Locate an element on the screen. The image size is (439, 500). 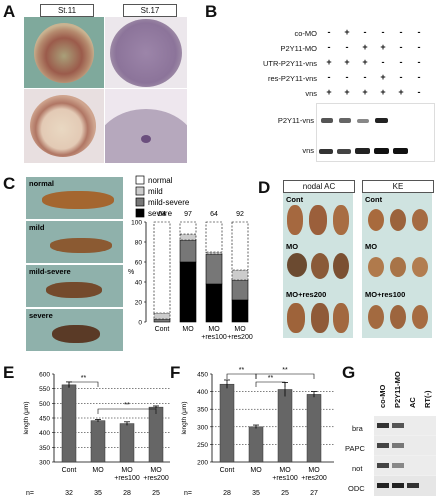
panel-f-letter: F is located at coordinates (175, 372).